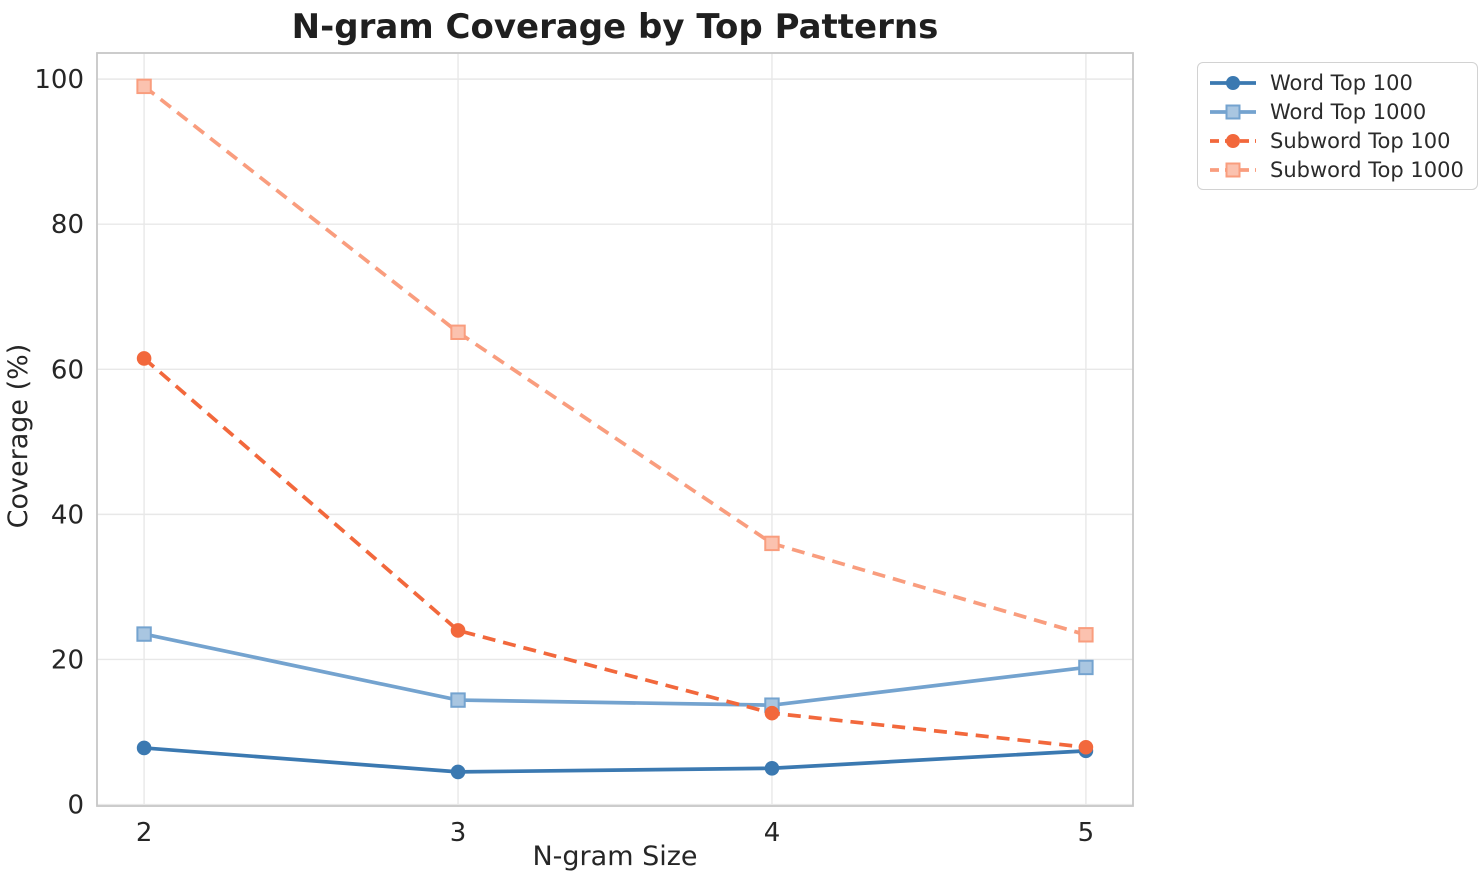 Image resolution: width=1478 pixels, height=885 pixels. I want to click on chart-title: N-gram Coverage by Top Patterns, so click(615, 27).